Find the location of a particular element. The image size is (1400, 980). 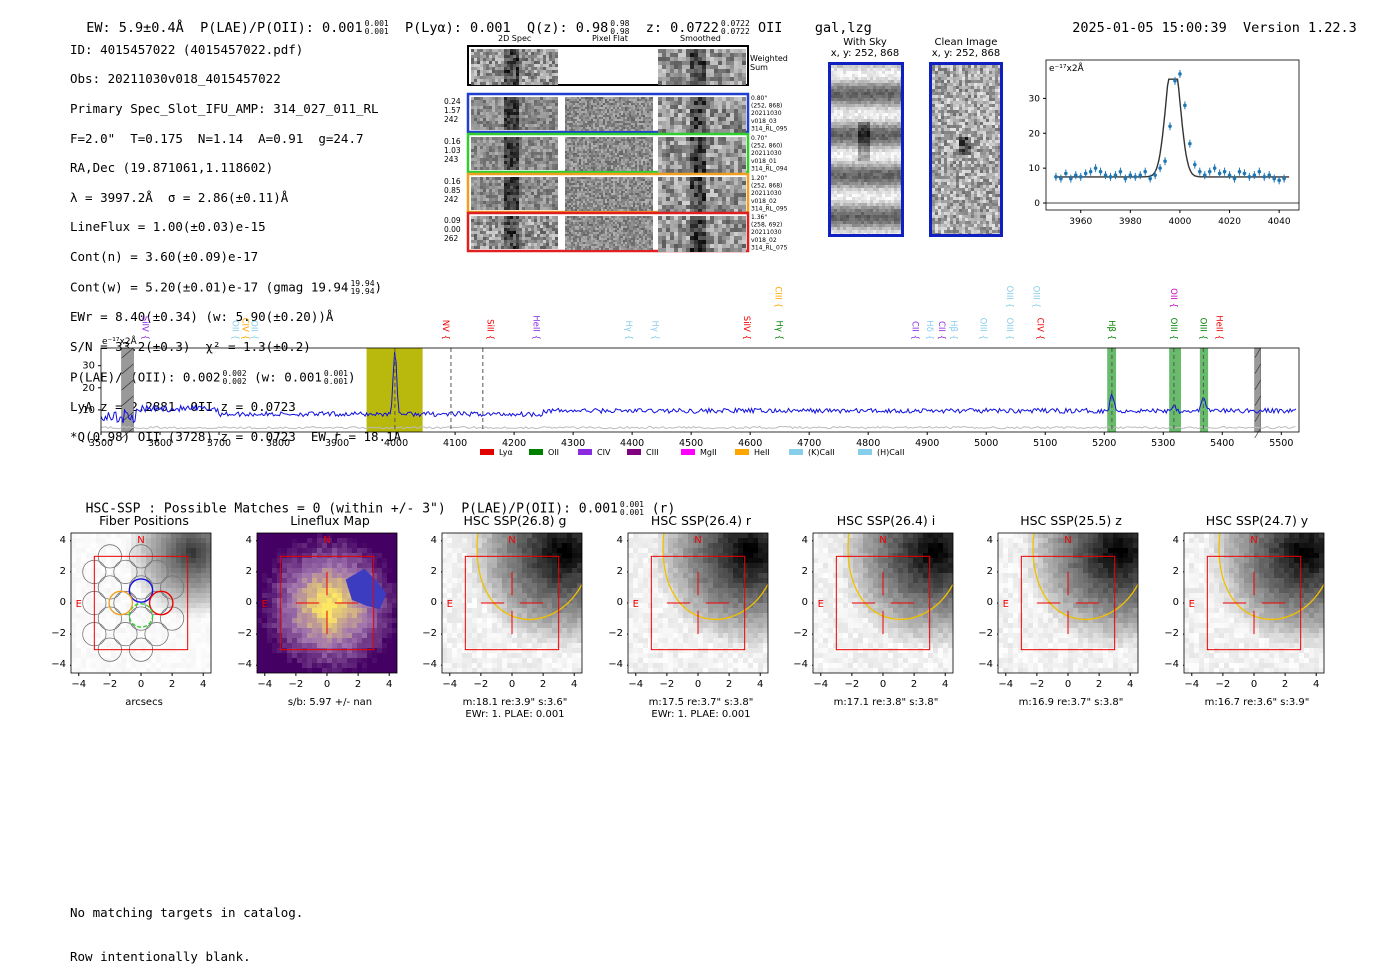

contw-text: Cont(w) = 5.20(±0.01)e-17 (gmag 19.94 is located at coordinates (209, 287).